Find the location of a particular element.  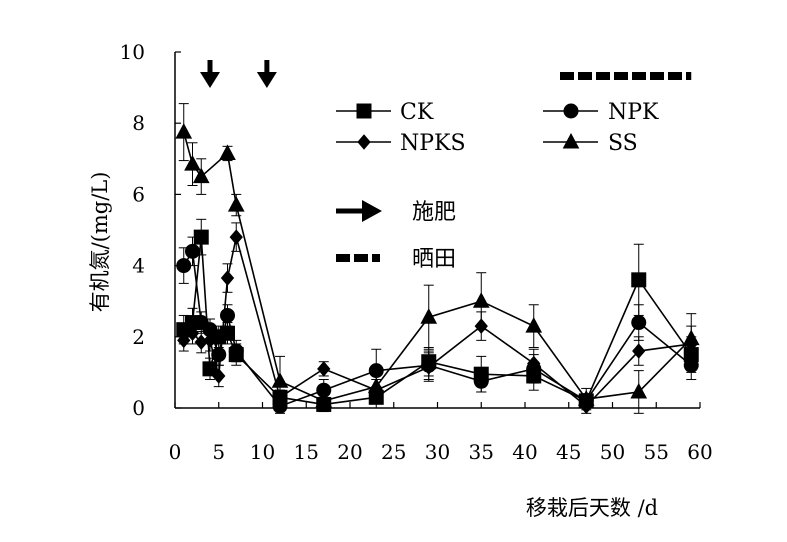

x-tick-label: 25 is located at coordinates (393, 452).